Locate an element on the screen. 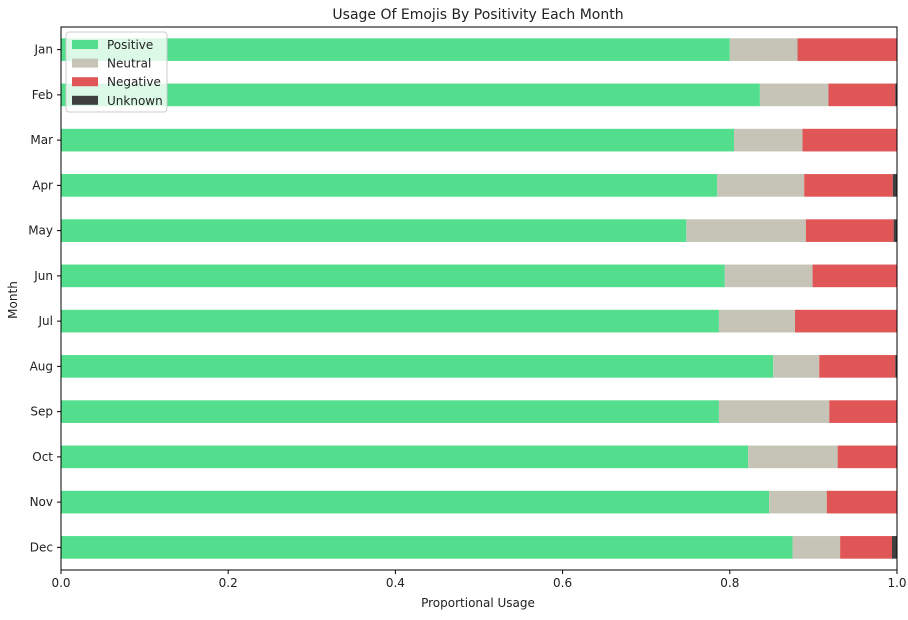 The width and height of the screenshot is (908, 620). legend-label-positive: Positive is located at coordinates (130, 45).